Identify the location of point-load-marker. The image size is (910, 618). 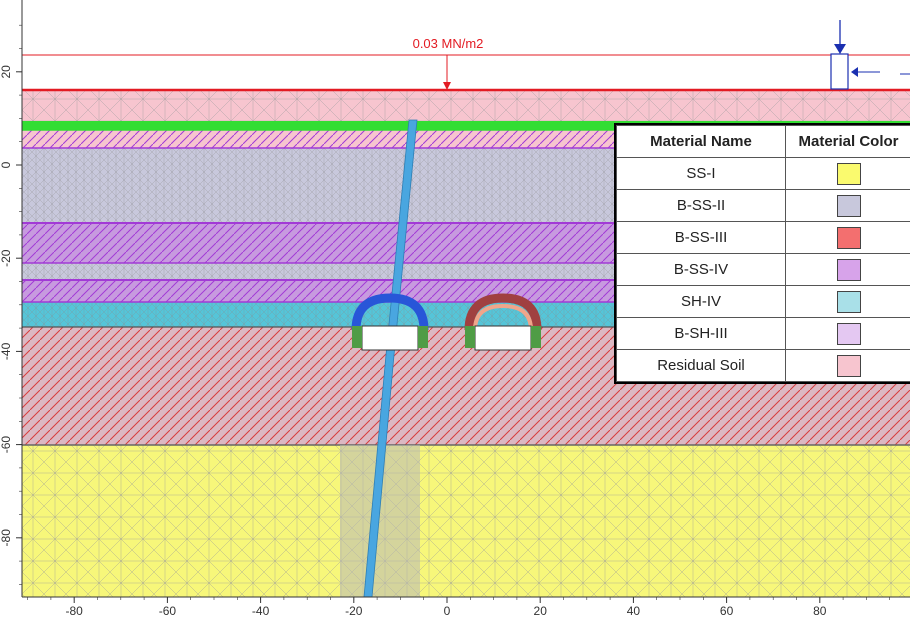
(870, 55).